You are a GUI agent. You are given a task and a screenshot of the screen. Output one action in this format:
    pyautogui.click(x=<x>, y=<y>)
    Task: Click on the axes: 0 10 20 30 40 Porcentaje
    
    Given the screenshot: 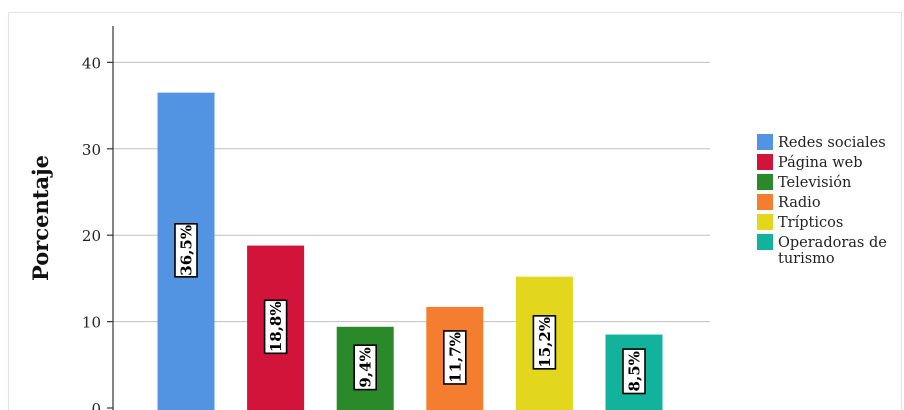 What is the action you would take?
    pyautogui.click(x=71, y=218)
    